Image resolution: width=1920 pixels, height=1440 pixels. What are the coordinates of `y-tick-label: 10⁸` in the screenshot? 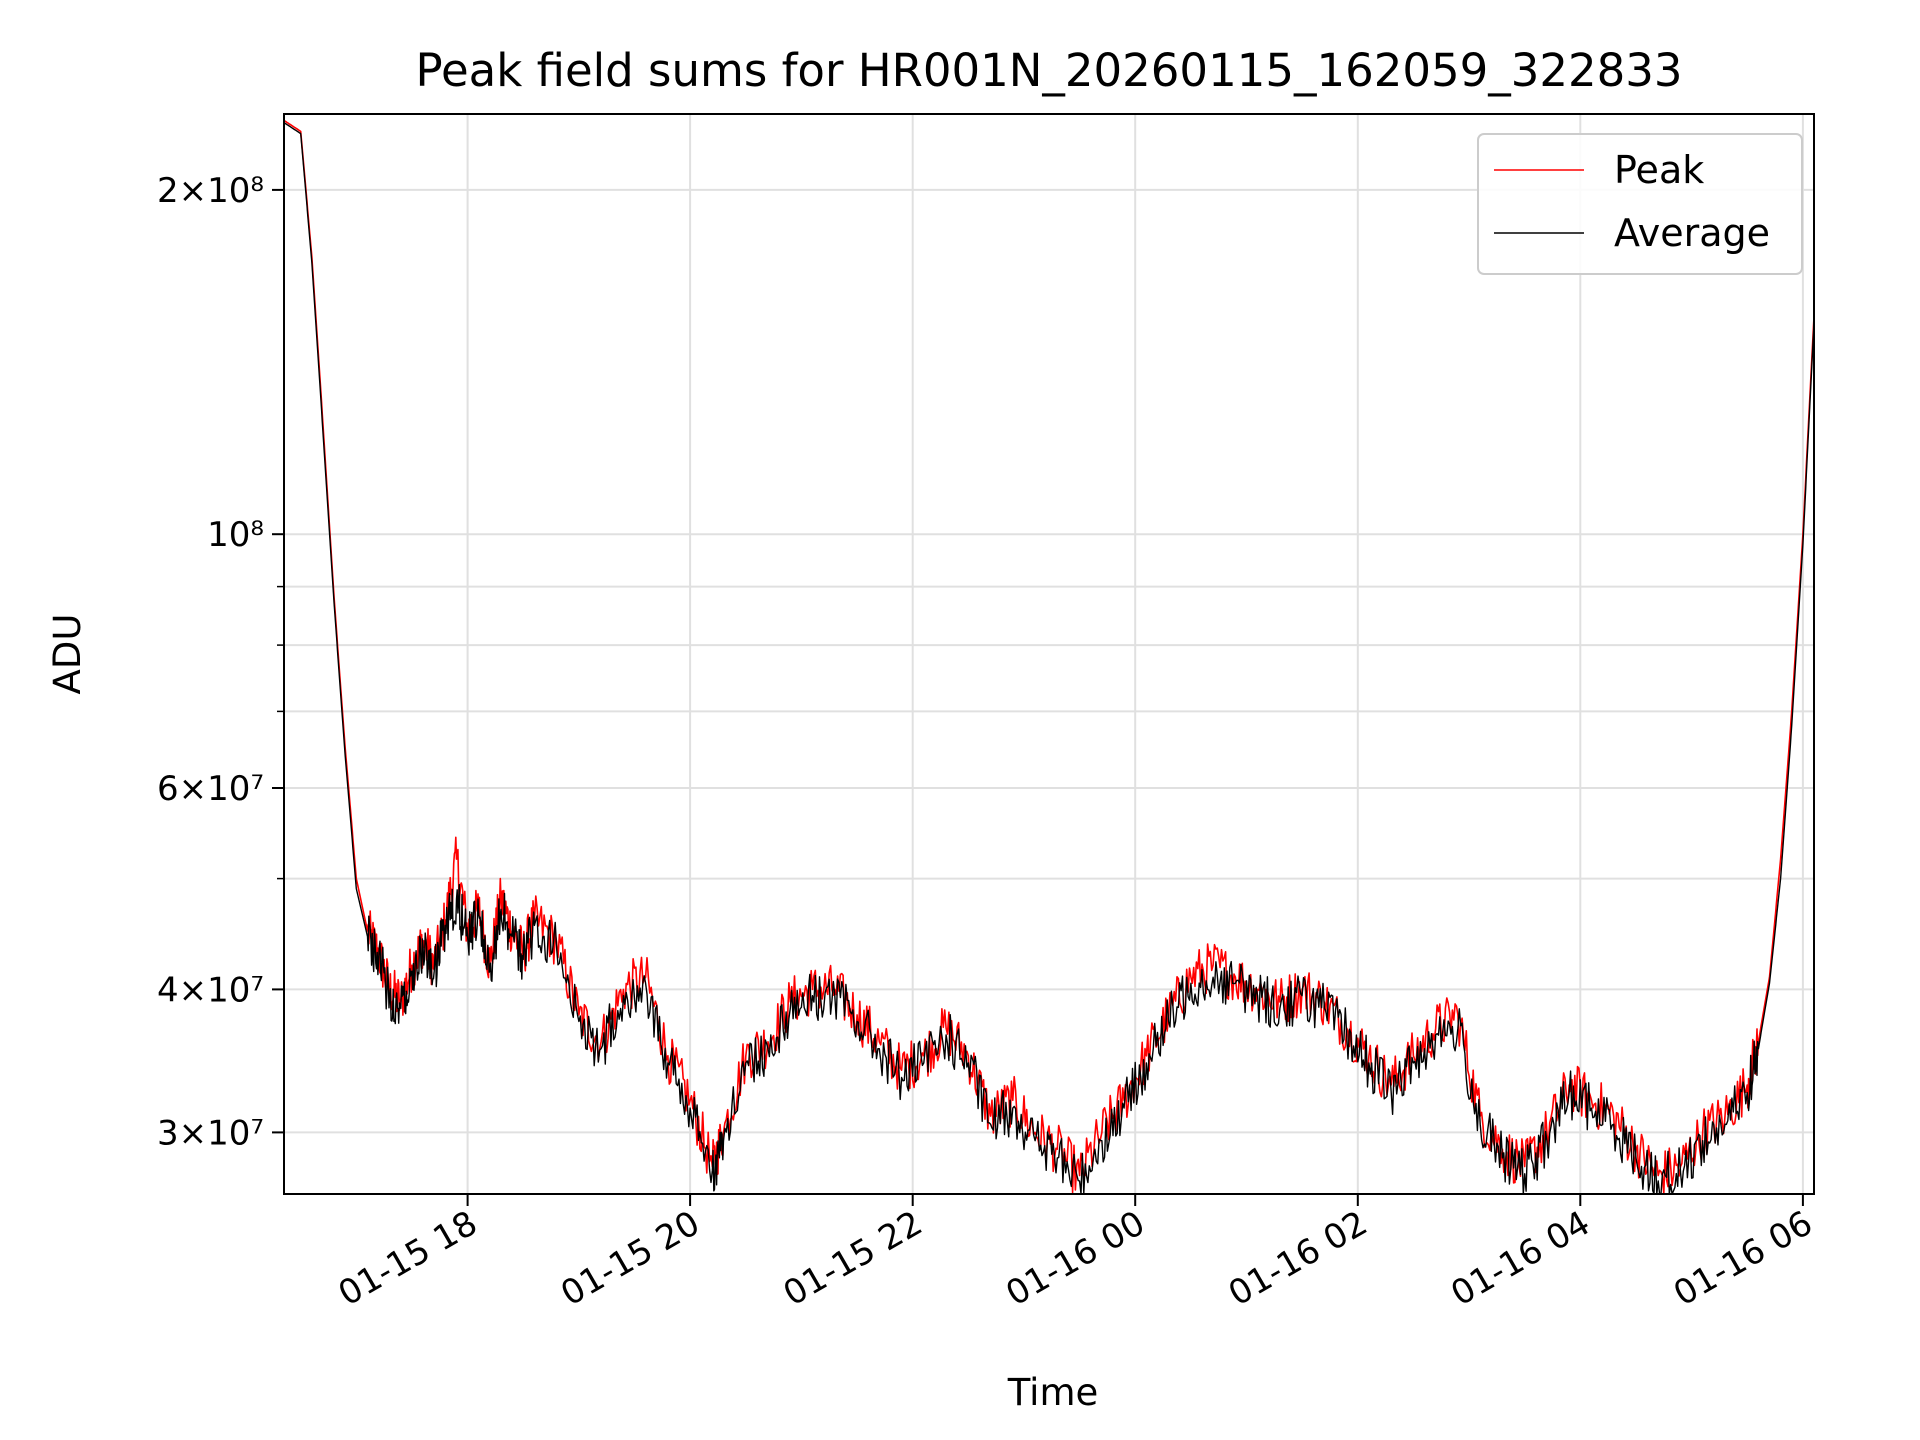 It's located at (235, 535).